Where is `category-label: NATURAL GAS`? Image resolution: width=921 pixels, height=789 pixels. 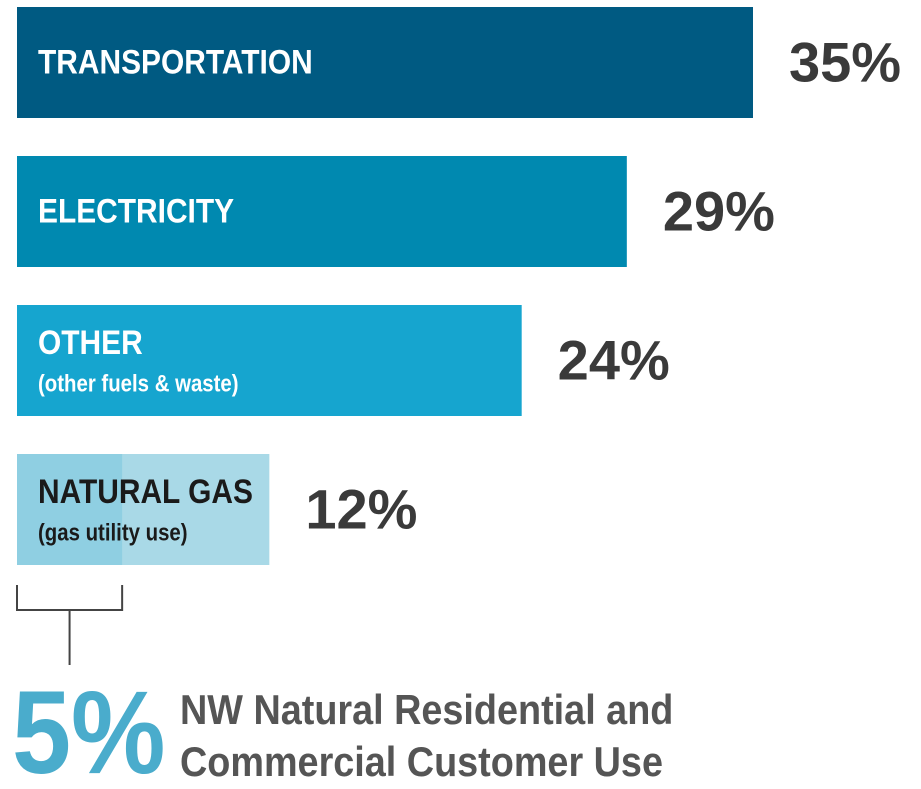 category-label: NATURAL GAS is located at coordinates (145, 491).